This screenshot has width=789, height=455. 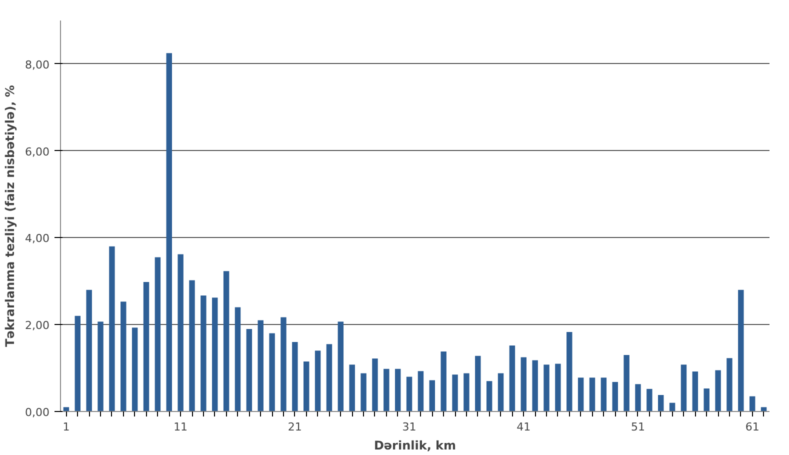 I want to click on x-tick-label: 11, so click(x=181, y=427).